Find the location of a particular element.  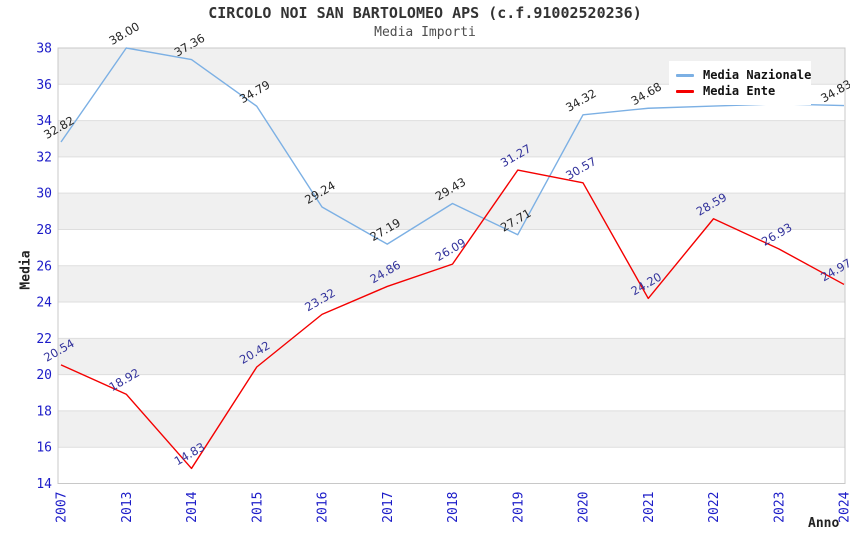

x-tick-label: 2014 is located at coordinates (192, 506).